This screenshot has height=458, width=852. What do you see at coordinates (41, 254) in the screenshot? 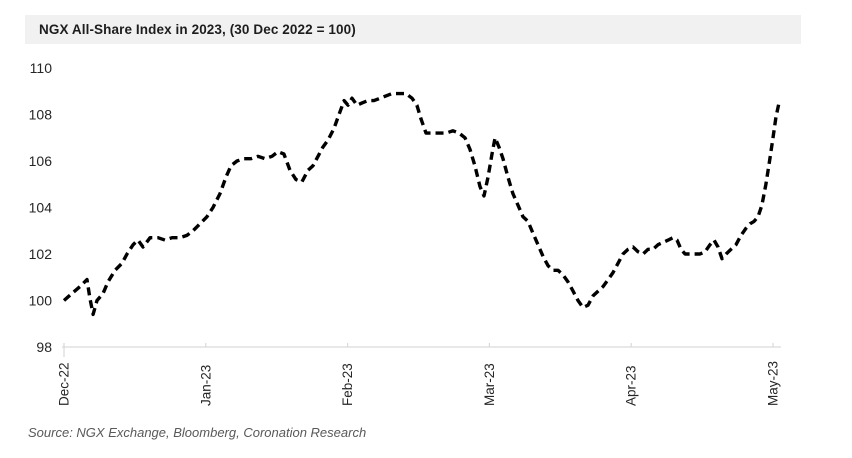
I see `y-axis-tick-label: 102` at bounding box center [41, 254].